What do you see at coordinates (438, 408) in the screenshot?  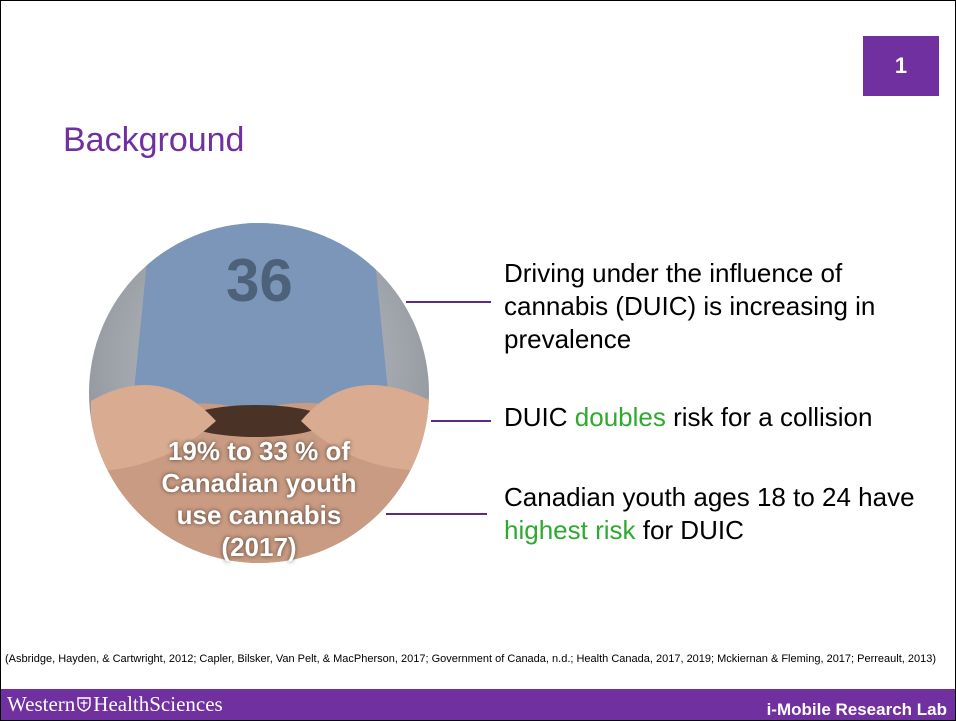 I see `connector-lines` at bounding box center [438, 408].